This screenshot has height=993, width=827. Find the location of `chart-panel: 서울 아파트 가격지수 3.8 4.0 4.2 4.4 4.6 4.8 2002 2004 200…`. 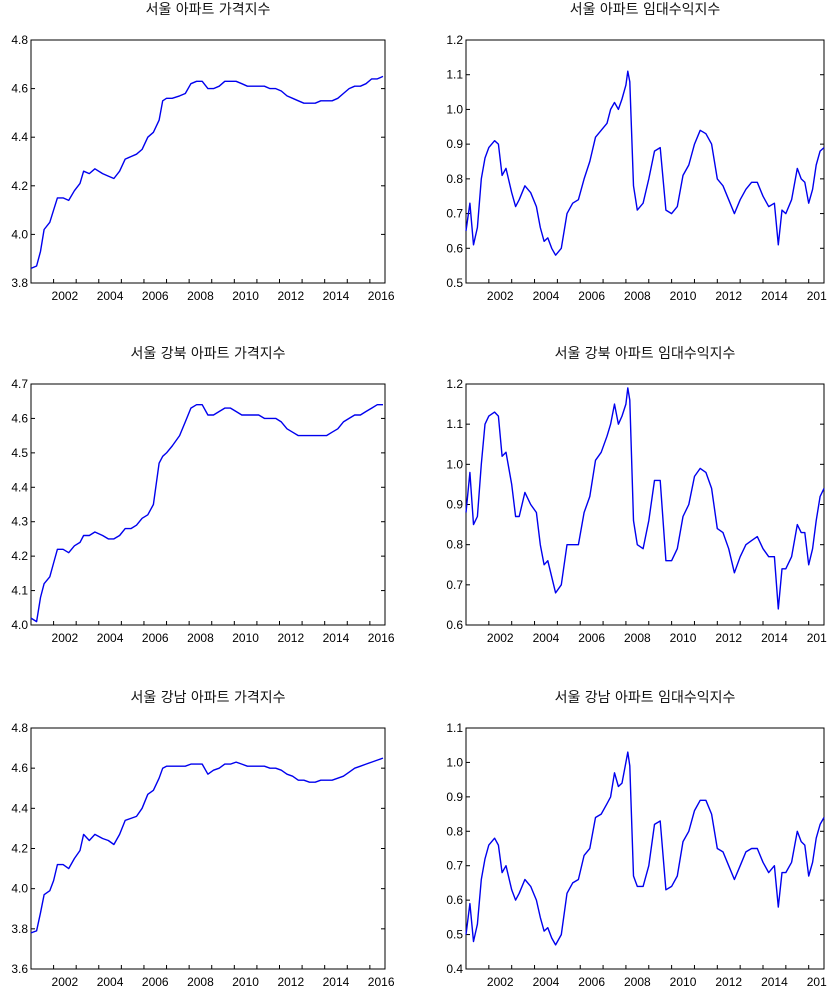

chart-panel: 서울 아파트 가격지수 3.8 4.0 4.2 4.4 4.6 4.8 2002 2004 200… is located at coordinates (203, 152).